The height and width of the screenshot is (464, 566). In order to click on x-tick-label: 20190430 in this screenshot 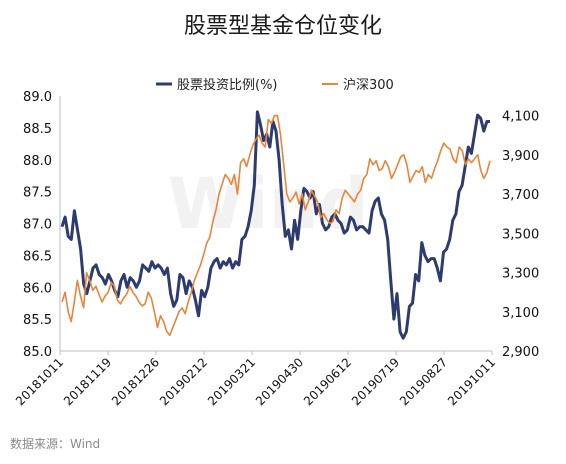, I will do `click(279, 381)`.